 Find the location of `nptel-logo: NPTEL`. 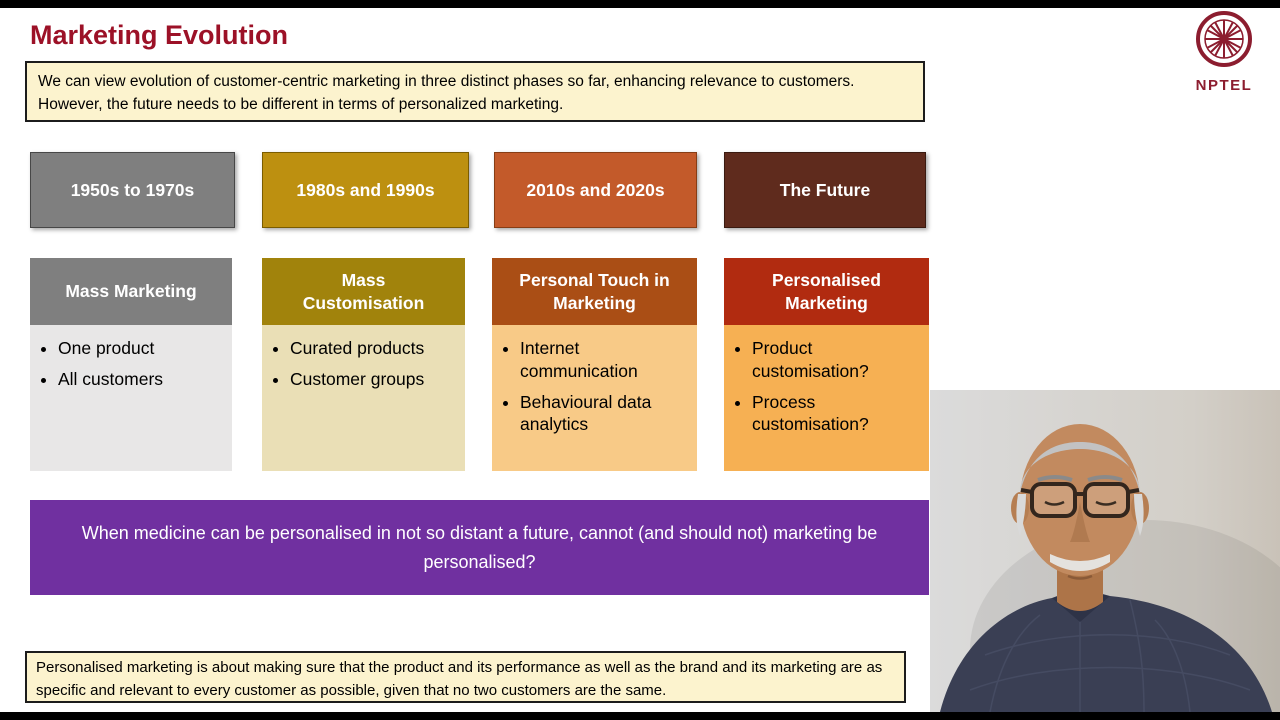

nptel-logo: NPTEL is located at coordinates (1224, 51).